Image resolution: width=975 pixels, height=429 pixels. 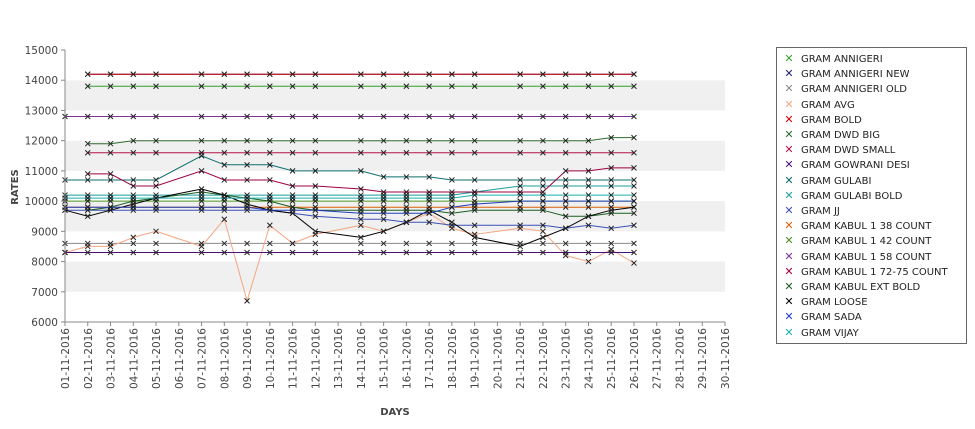 What do you see at coordinates (830, 333) in the screenshot?
I see `legend-label: GRAM VIJAY` at bounding box center [830, 333].